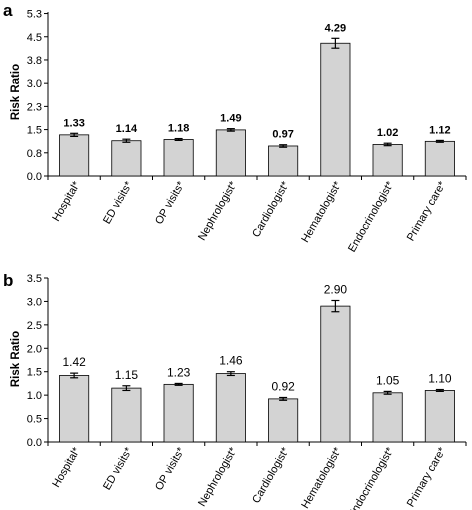 The width and height of the screenshot is (472, 510). What do you see at coordinates (178, 129) in the screenshot?
I see `data-label-a: 1.18` at bounding box center [178, 129].